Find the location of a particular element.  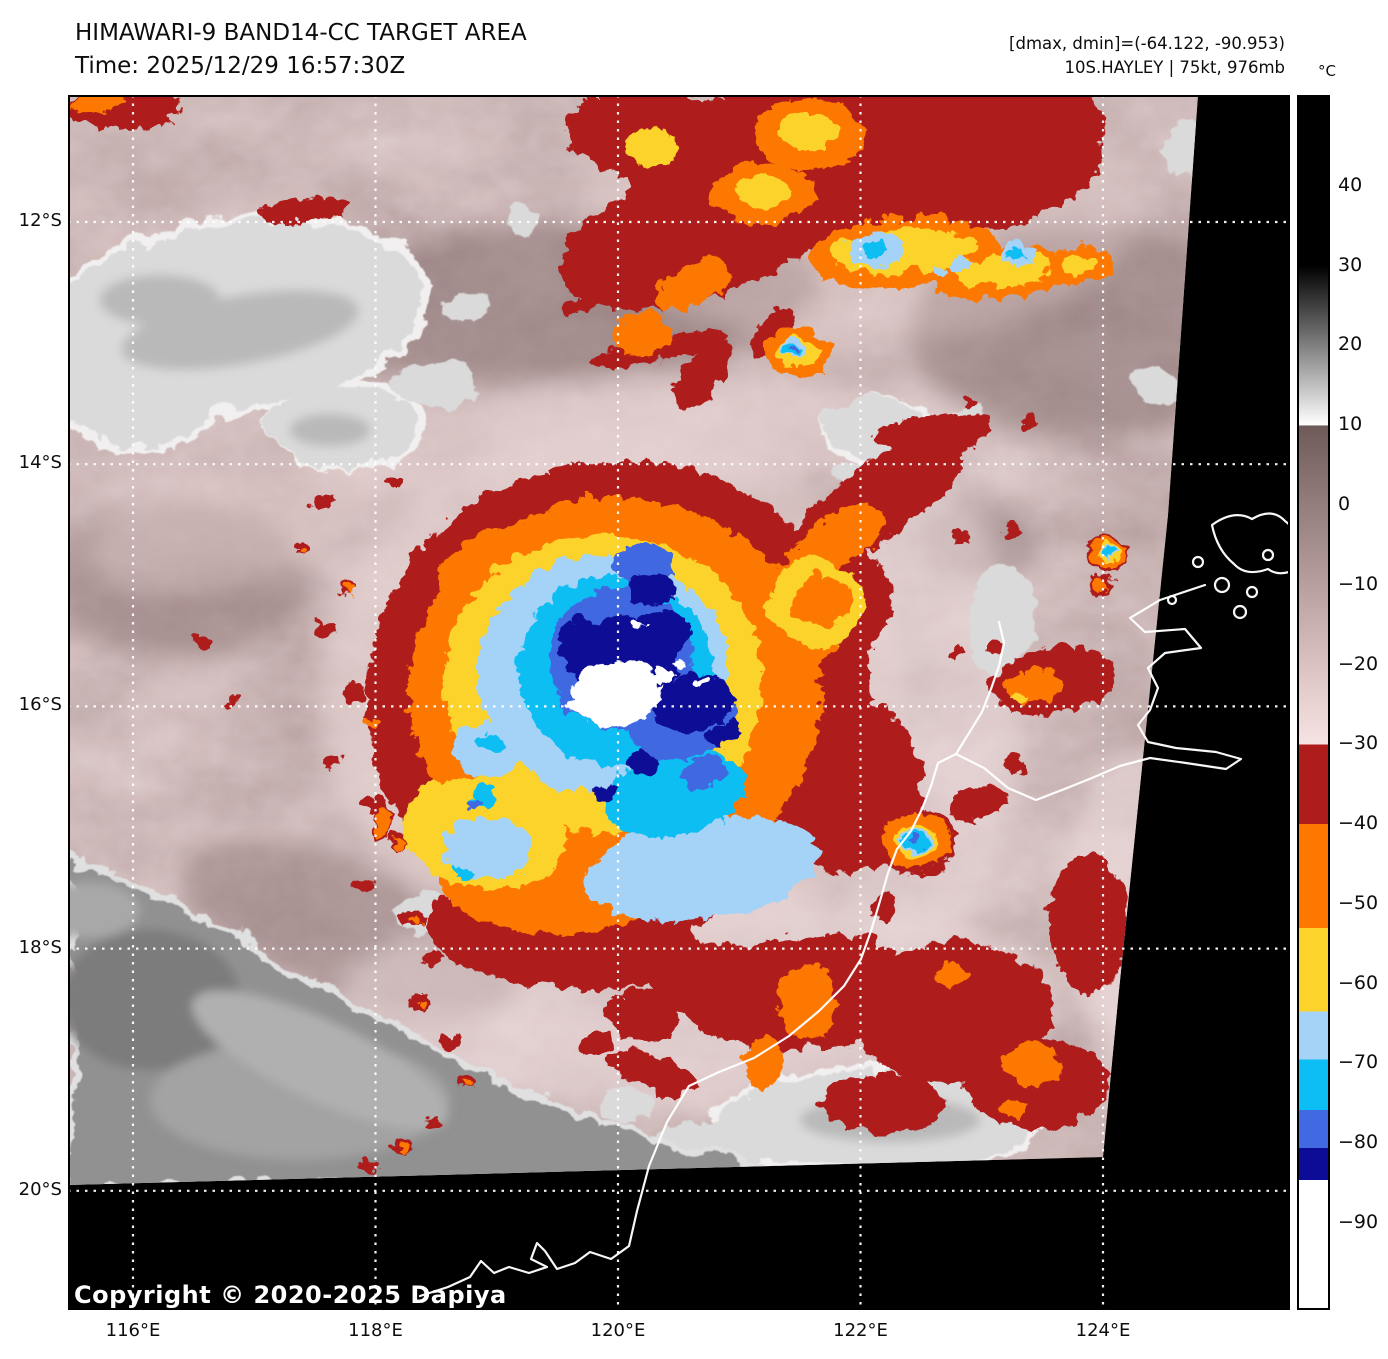

colorbar-tick-label: 40 is located at coordinates (1350, 184).